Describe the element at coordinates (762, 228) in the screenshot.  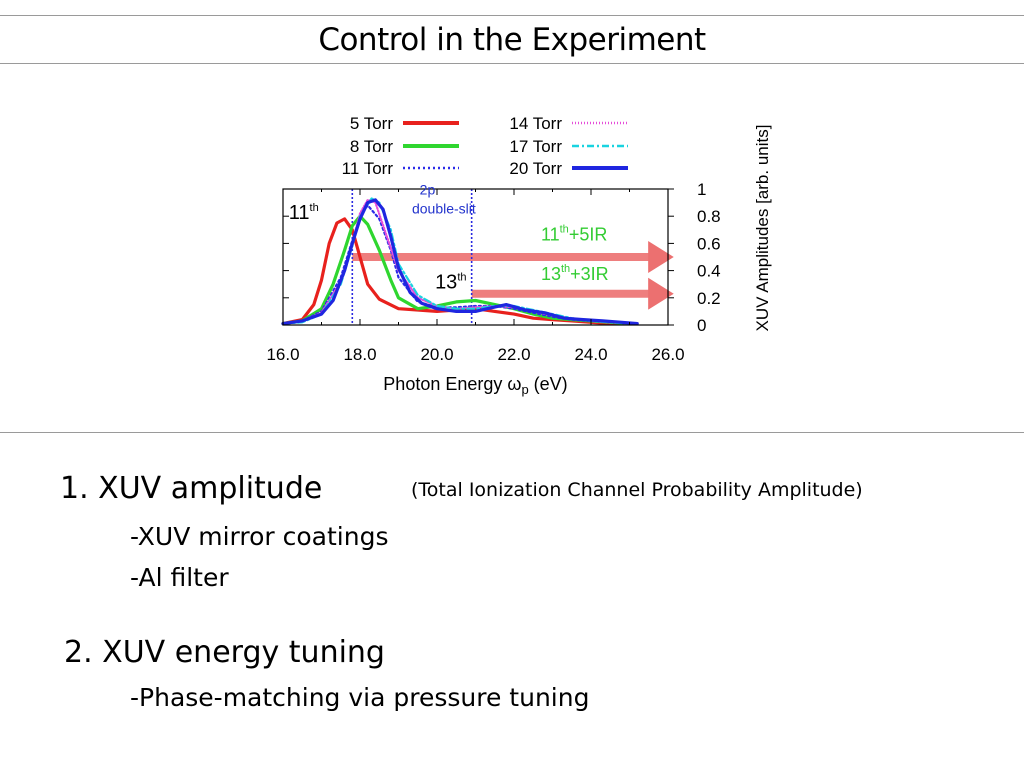
I see `y-axis-label: XUV Amplitudes [arb. units]` at that location.